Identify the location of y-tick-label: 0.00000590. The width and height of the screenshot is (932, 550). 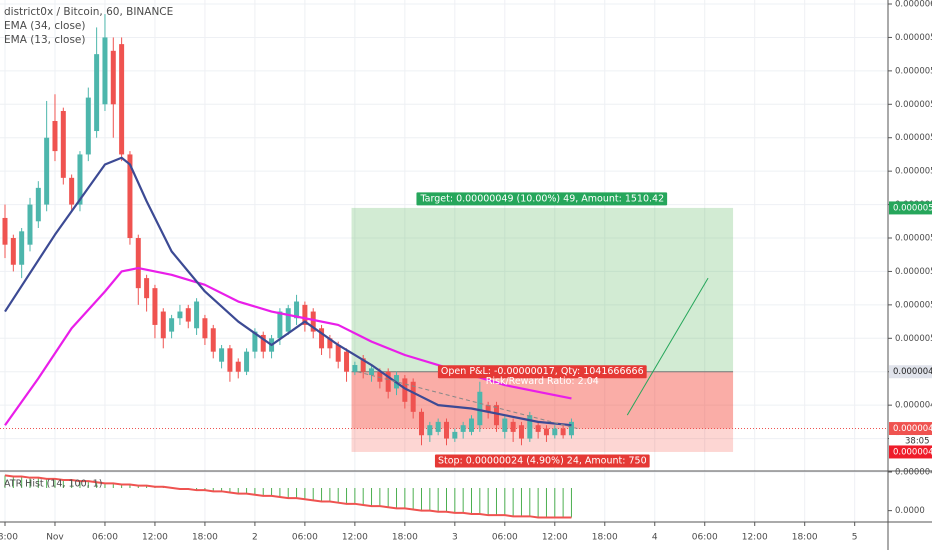
(913, 38).